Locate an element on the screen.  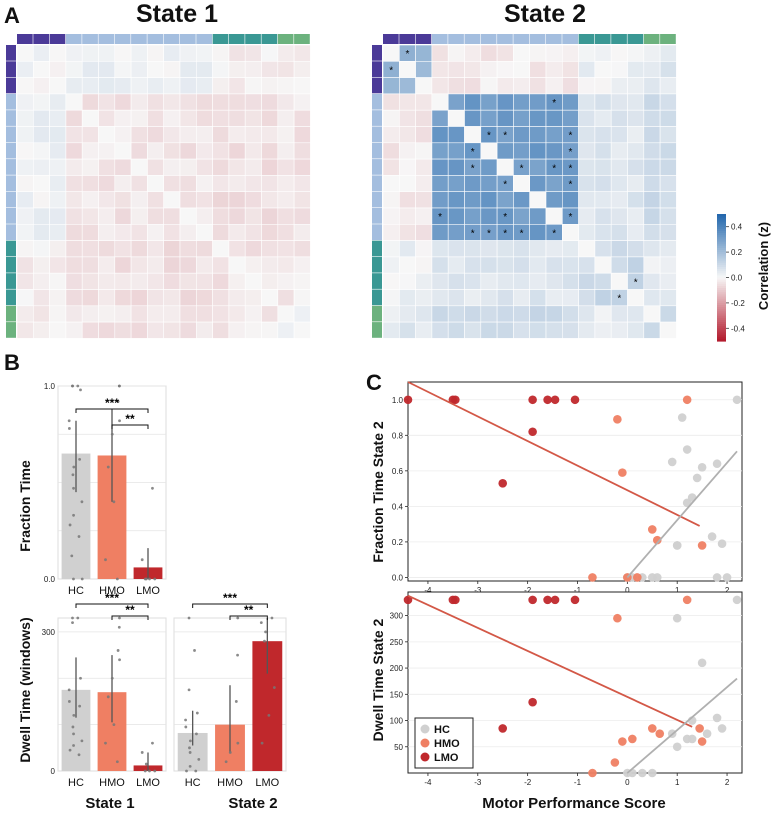
colorbar-label: Correlation (z) is located at coordinates (763, 266).